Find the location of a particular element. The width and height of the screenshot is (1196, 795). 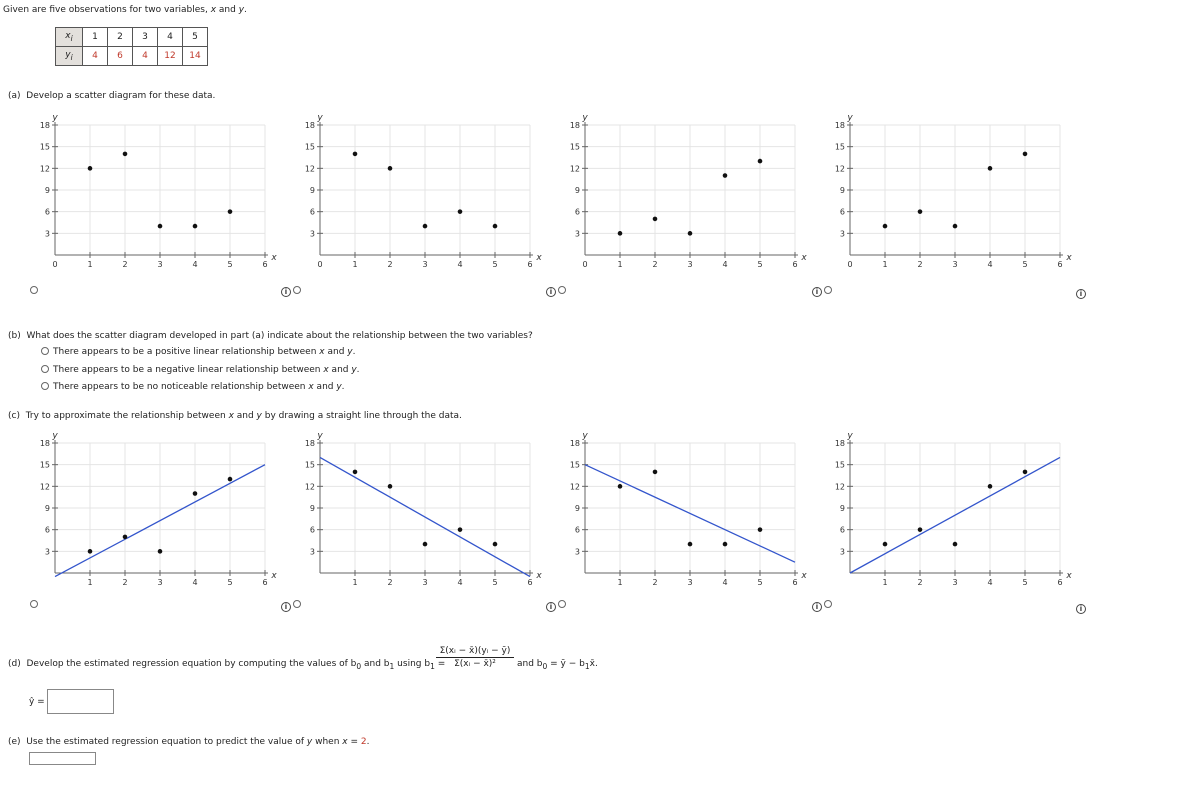

choice-c2-radio is located at coordinates (297, 604).